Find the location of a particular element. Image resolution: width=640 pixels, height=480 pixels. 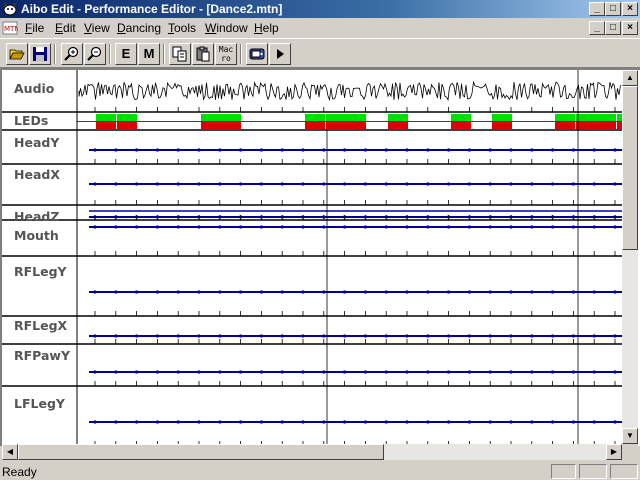

horizontal-scroll-thumb is located at coordinates (201, 452).